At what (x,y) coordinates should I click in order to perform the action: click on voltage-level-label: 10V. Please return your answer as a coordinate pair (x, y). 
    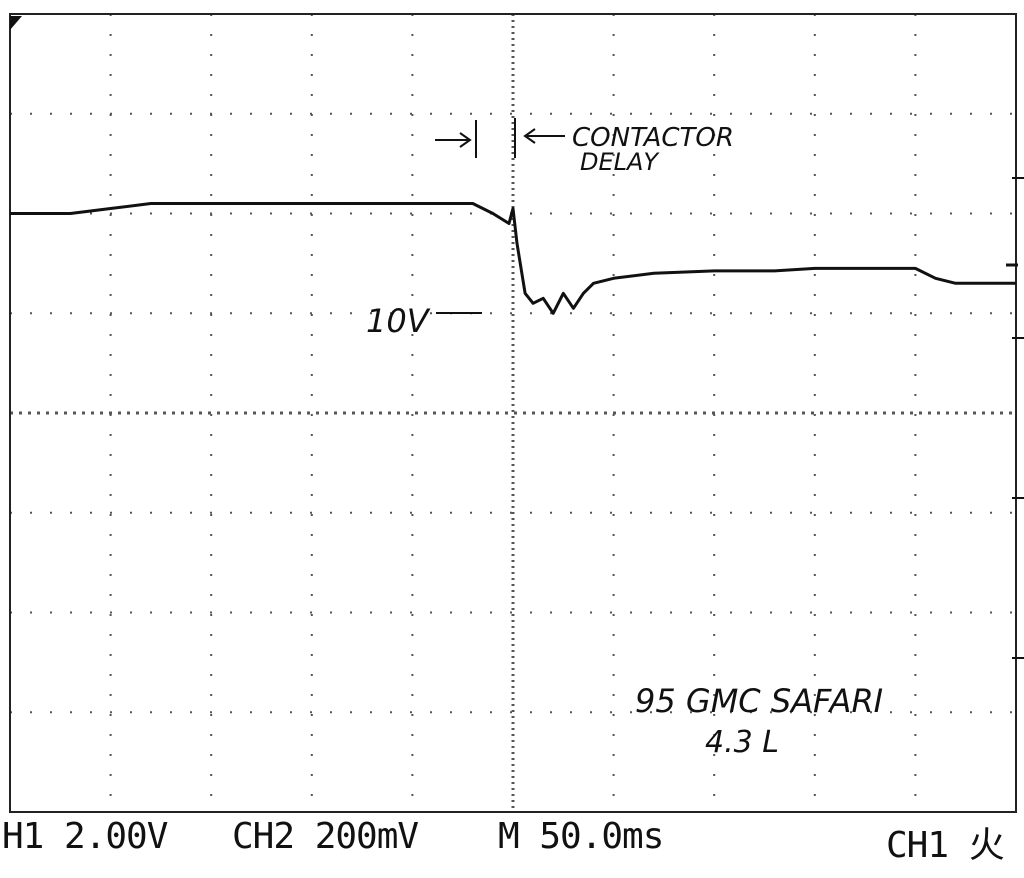
    Looking at the image, I should click on (398, 321).